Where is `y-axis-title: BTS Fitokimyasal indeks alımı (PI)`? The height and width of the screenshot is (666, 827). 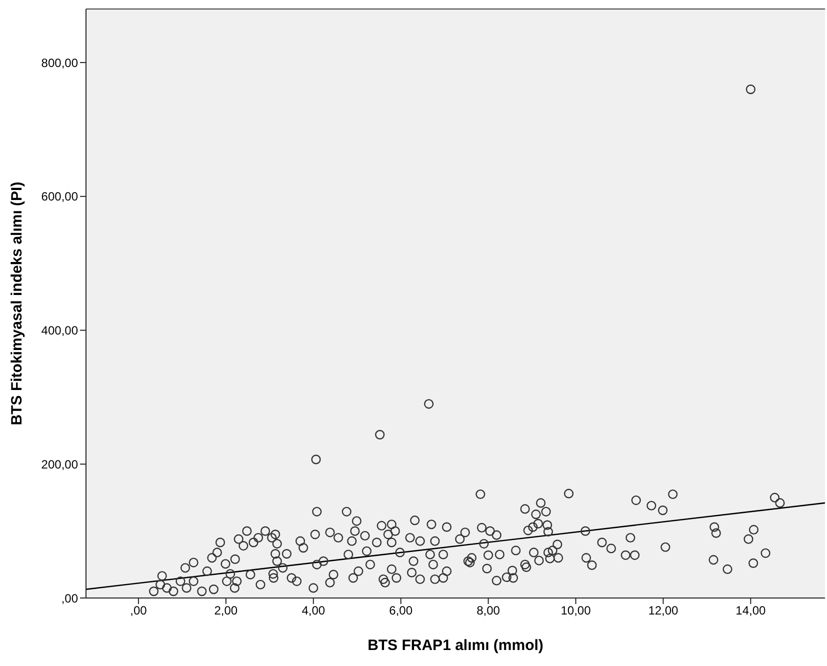 y-axis-title: BTS Fitokimyasal indeks alımı (PI) is located at coordinates (17, 304).